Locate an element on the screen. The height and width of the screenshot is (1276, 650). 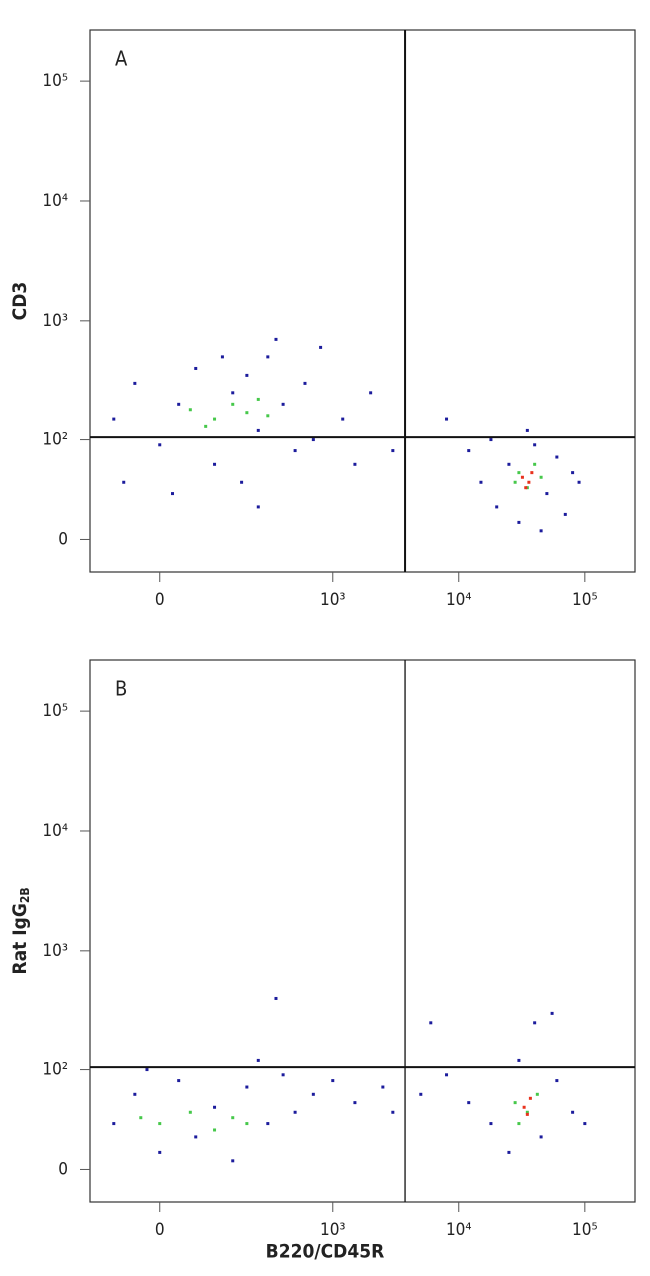
y-tick-label: 10³ is located at coordinates (55, 321).